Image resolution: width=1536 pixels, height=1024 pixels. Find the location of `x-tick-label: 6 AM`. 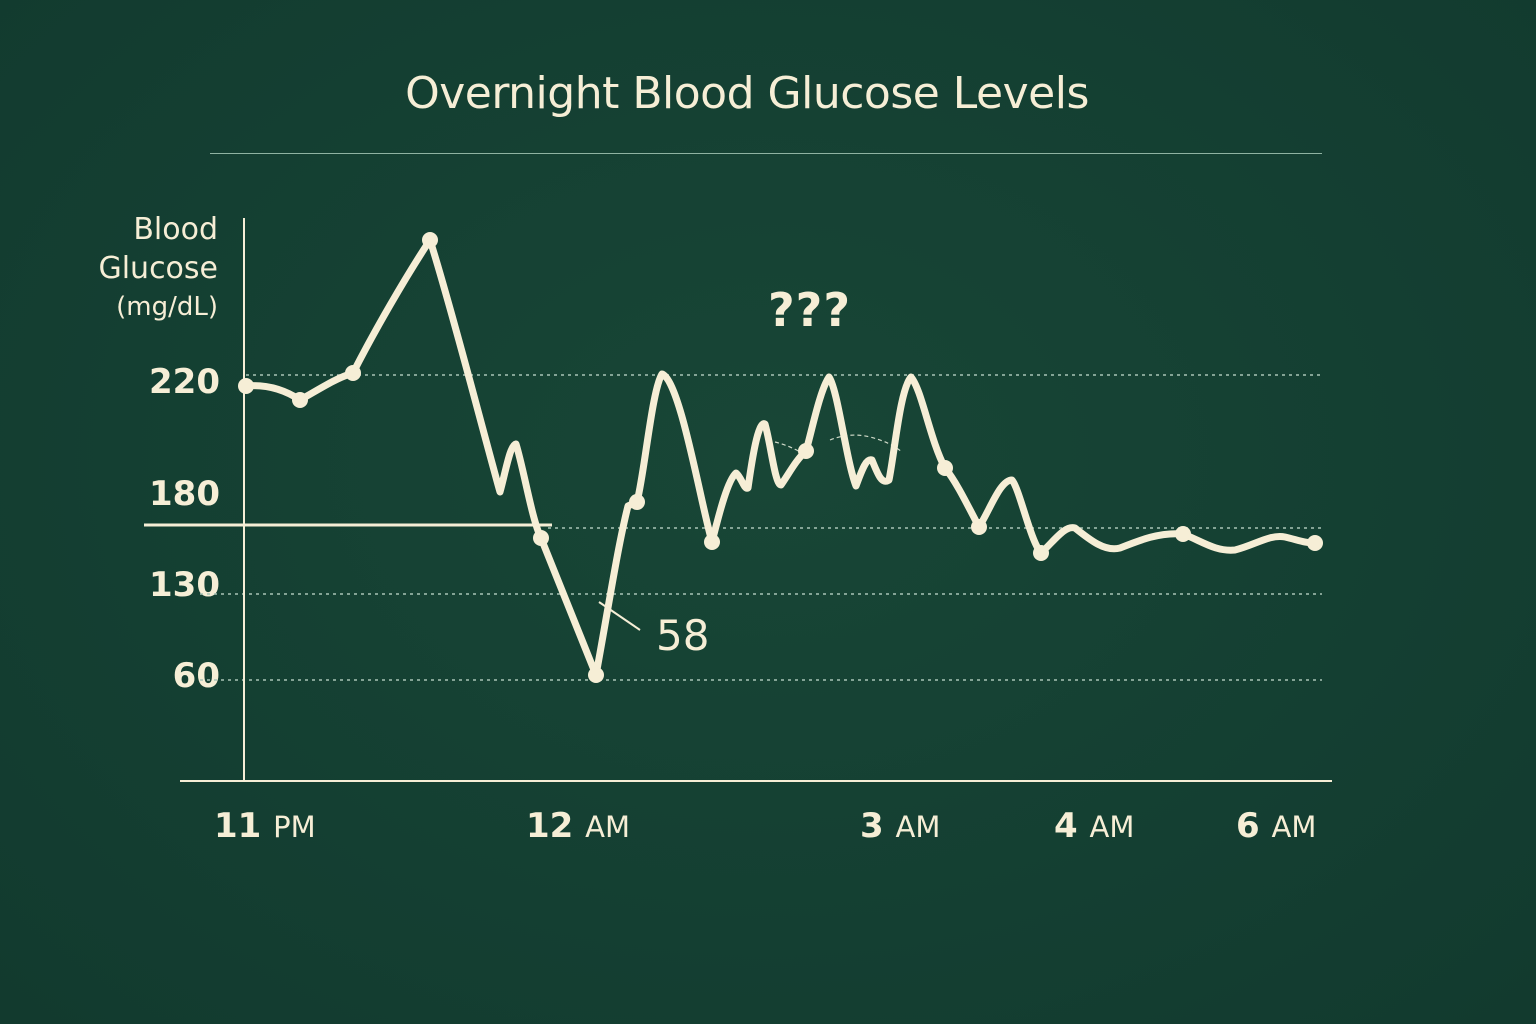

x-tick-label: 6 AM is located at coordinates (1276, 826).